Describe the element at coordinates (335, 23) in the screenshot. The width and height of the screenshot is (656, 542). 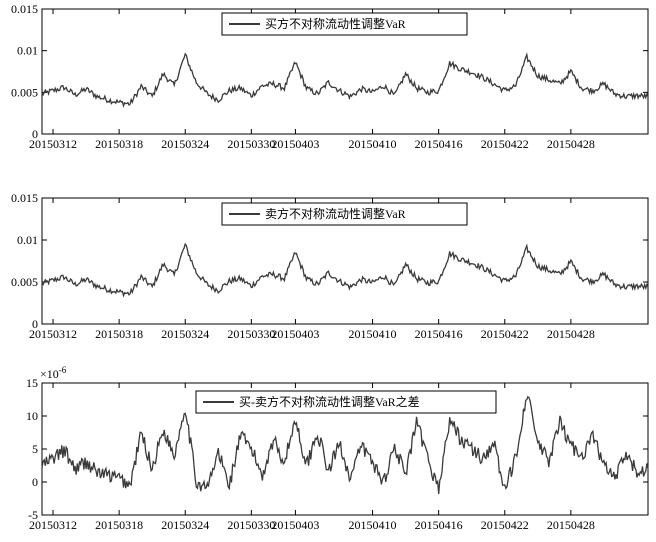
I see `legend-label-1: 买方不对称流动性调整VaR` at that location.